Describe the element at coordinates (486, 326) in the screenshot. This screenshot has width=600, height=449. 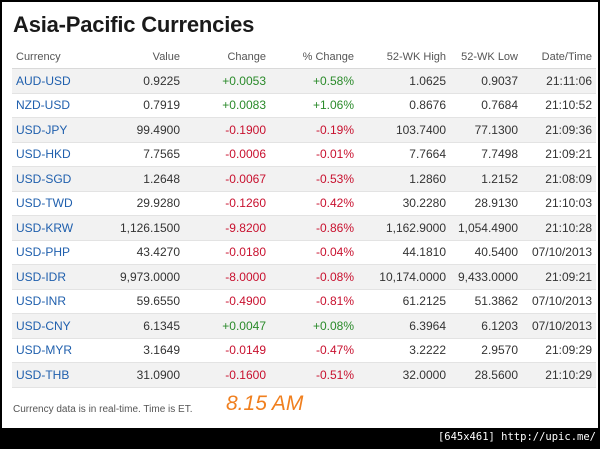
I see `low-52wk-cell: 6.1203` at that location.